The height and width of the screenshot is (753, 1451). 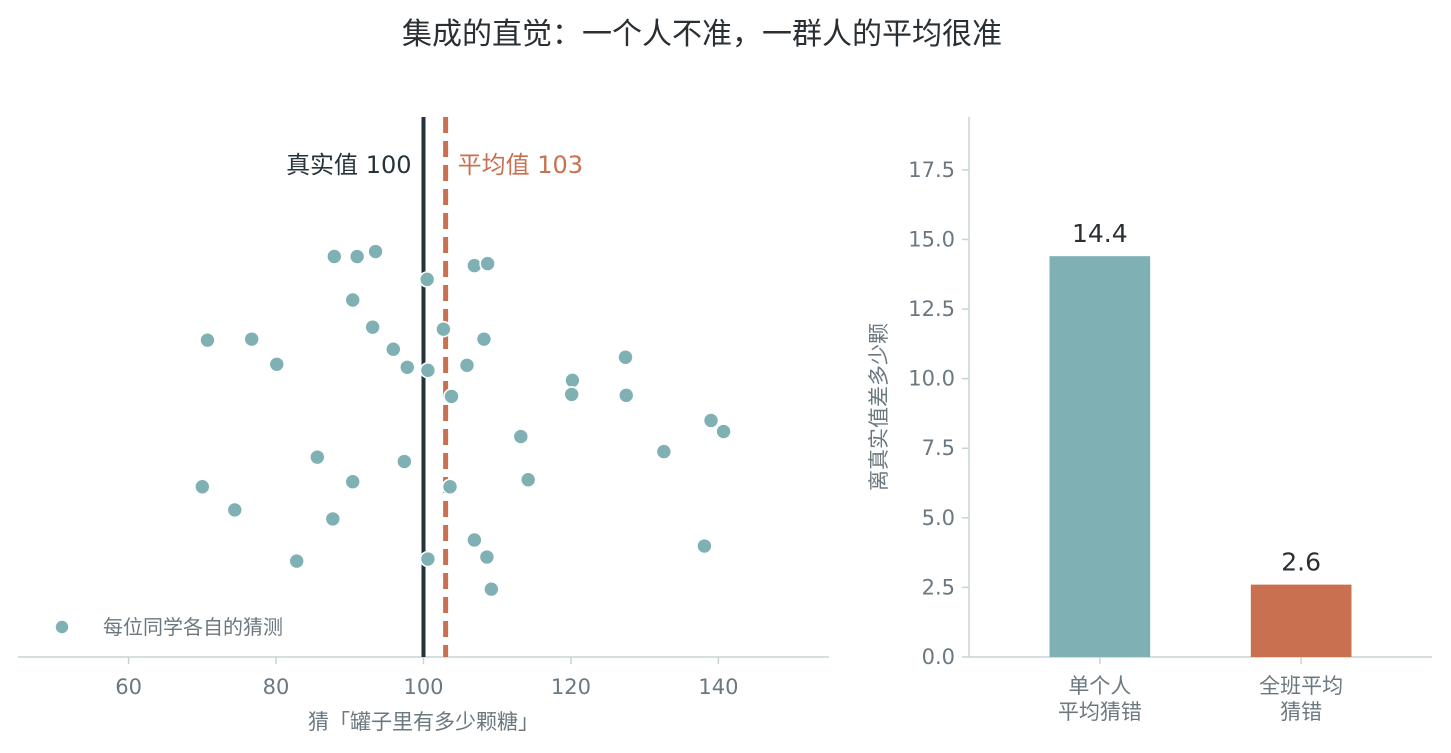 What do you see at coordinates (276, 687) in the screenshot?
I see `x-tick-label: 80` at bounding box center [276, 687].